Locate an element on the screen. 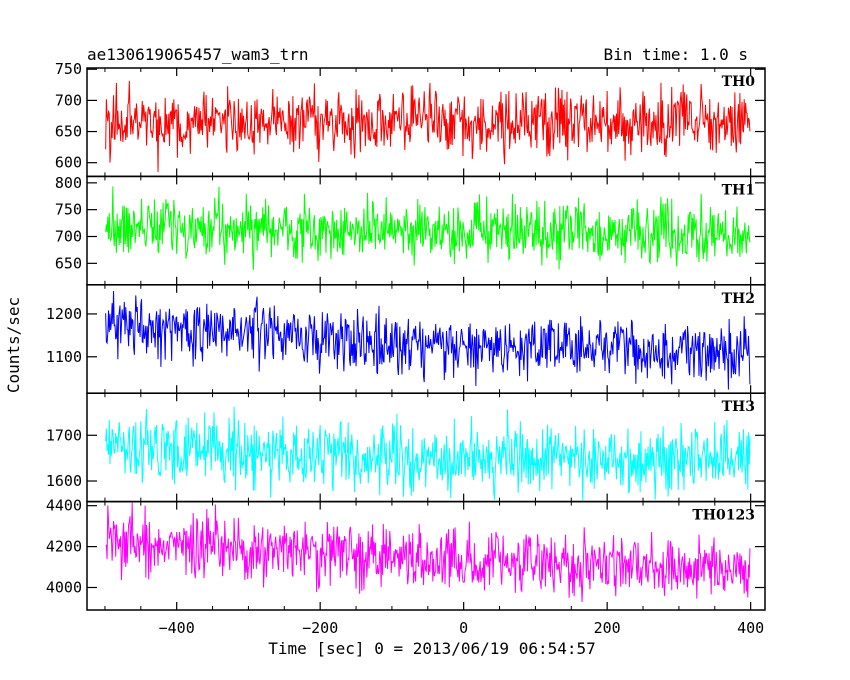 This screenshot has width=850, height=680. panel-th0123: 4000 4200 4400 TH0123 is located at coordinates (406, 554).